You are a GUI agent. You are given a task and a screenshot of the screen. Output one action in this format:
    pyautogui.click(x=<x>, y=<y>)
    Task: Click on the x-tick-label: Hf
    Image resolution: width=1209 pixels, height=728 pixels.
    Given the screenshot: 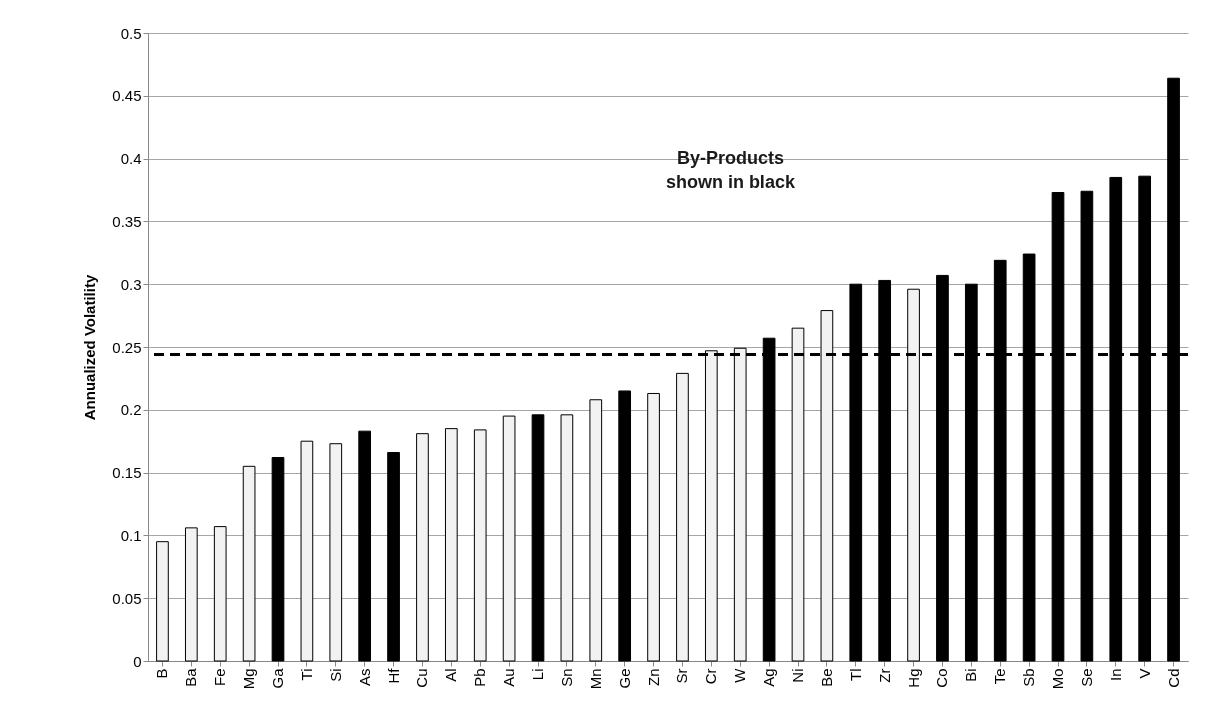 What is the action you would take?
    pyautogui.click(x=393, y=675)
    